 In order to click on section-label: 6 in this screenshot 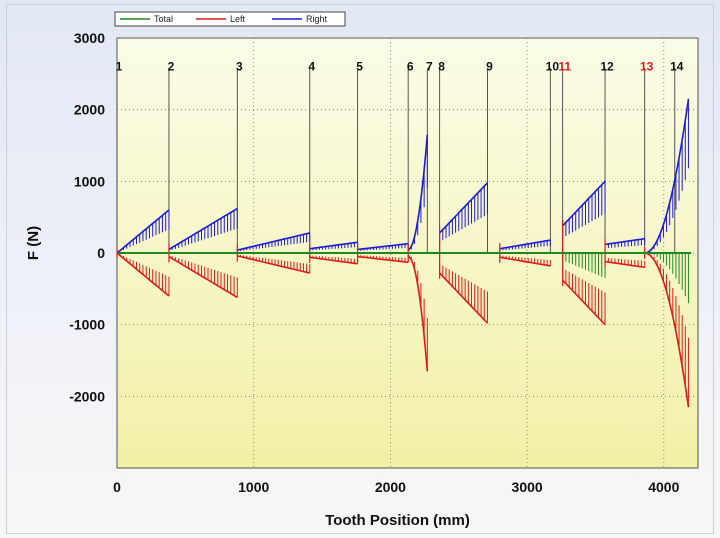, I will do `click(410, 66)`.